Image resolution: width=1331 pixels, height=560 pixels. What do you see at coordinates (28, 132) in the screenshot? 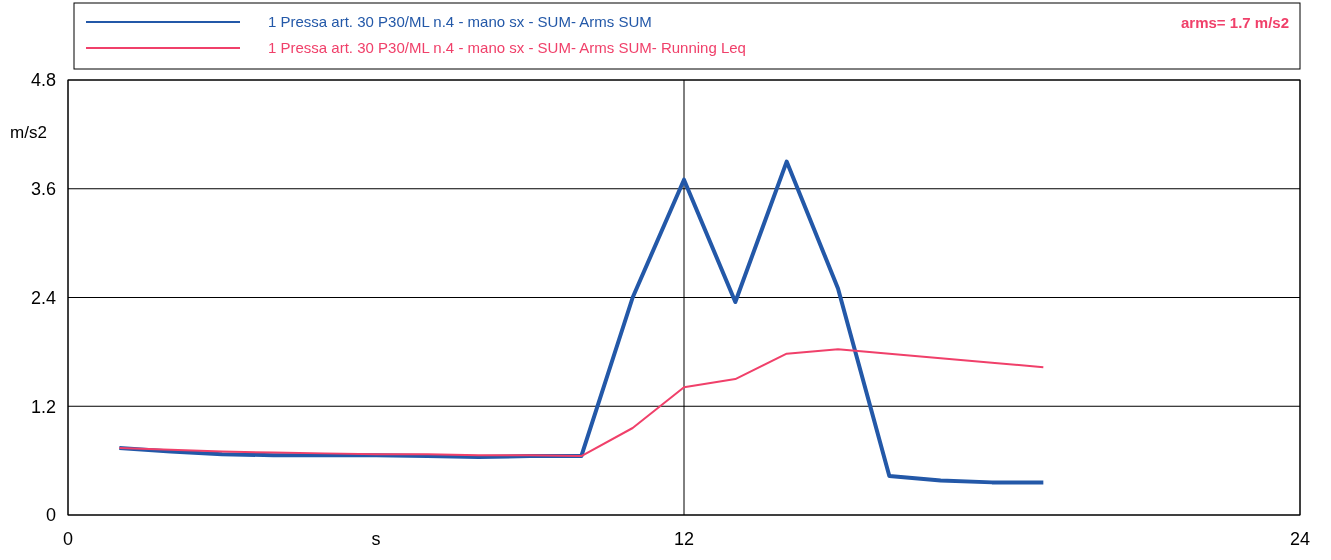
I see `y-axis-title: m/s2` at bounding box center [28, 132].